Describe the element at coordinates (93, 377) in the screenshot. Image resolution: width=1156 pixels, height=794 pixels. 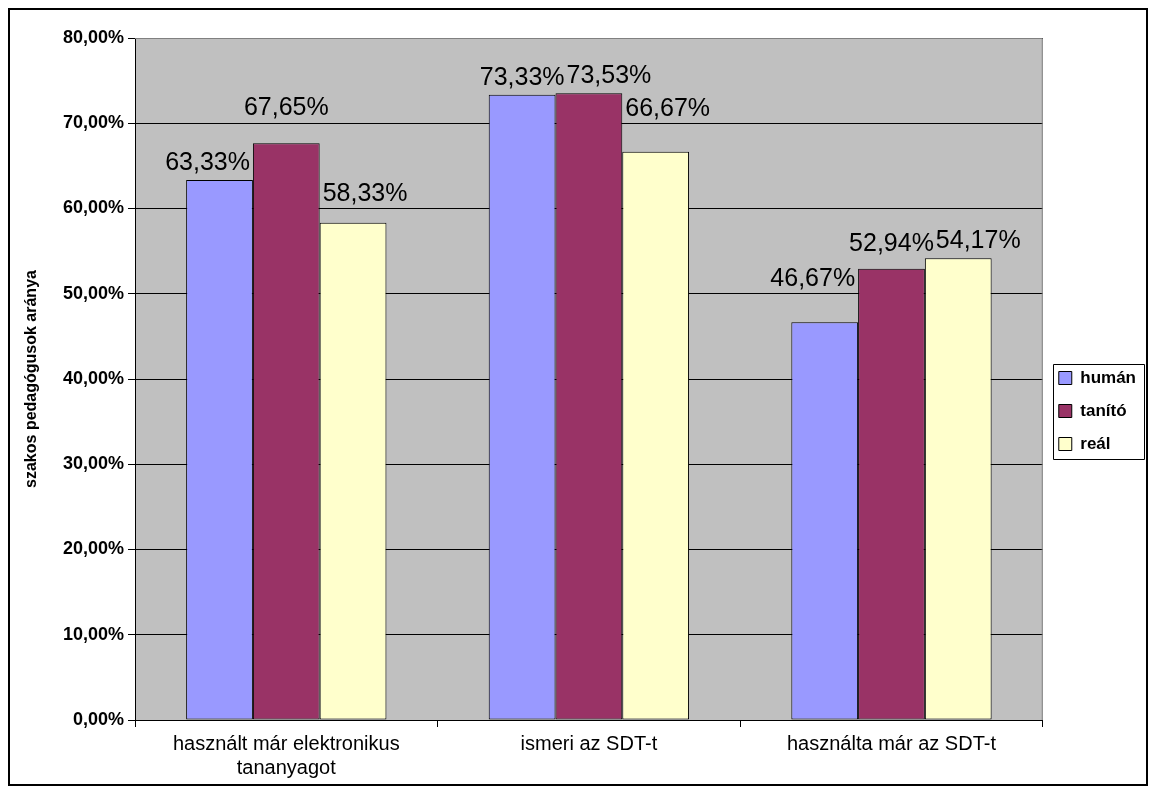
I see `y-tick-label: 40,00%` at that location.